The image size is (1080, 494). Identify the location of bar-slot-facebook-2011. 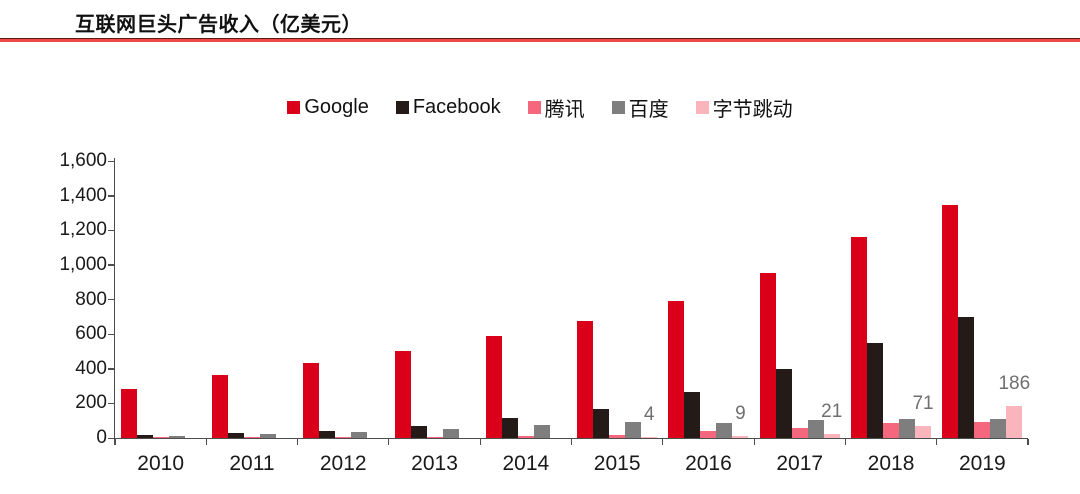
(235, 299).